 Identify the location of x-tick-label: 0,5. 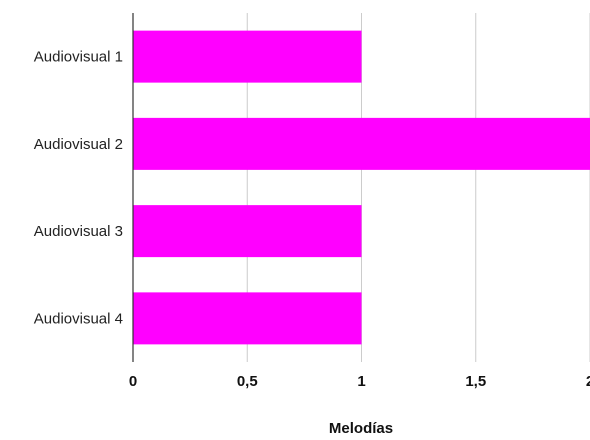
(247, 381).